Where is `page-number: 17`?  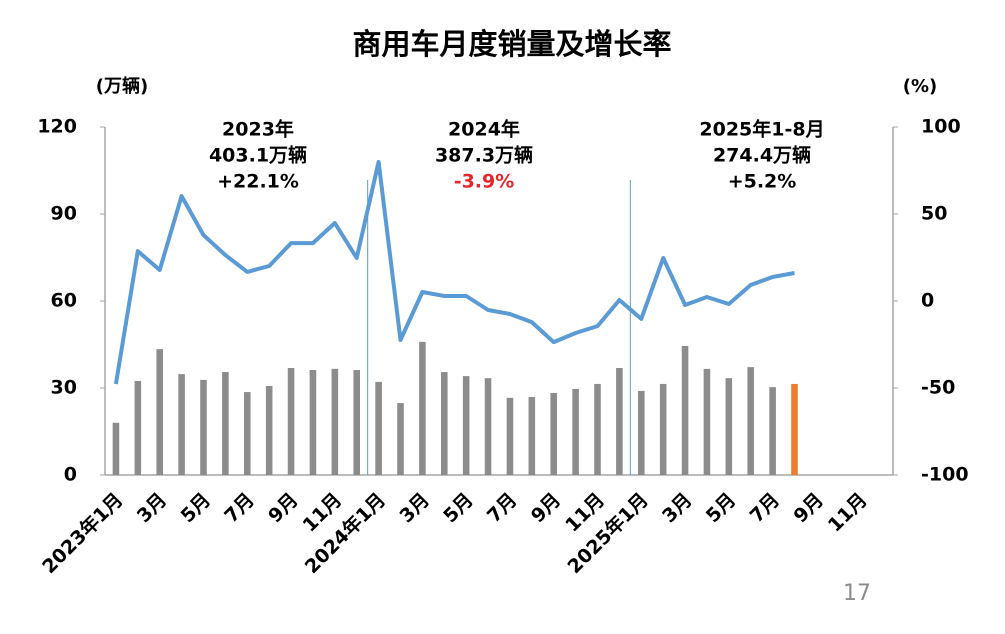
page-number: 17 is located at coordinates (857, 593).